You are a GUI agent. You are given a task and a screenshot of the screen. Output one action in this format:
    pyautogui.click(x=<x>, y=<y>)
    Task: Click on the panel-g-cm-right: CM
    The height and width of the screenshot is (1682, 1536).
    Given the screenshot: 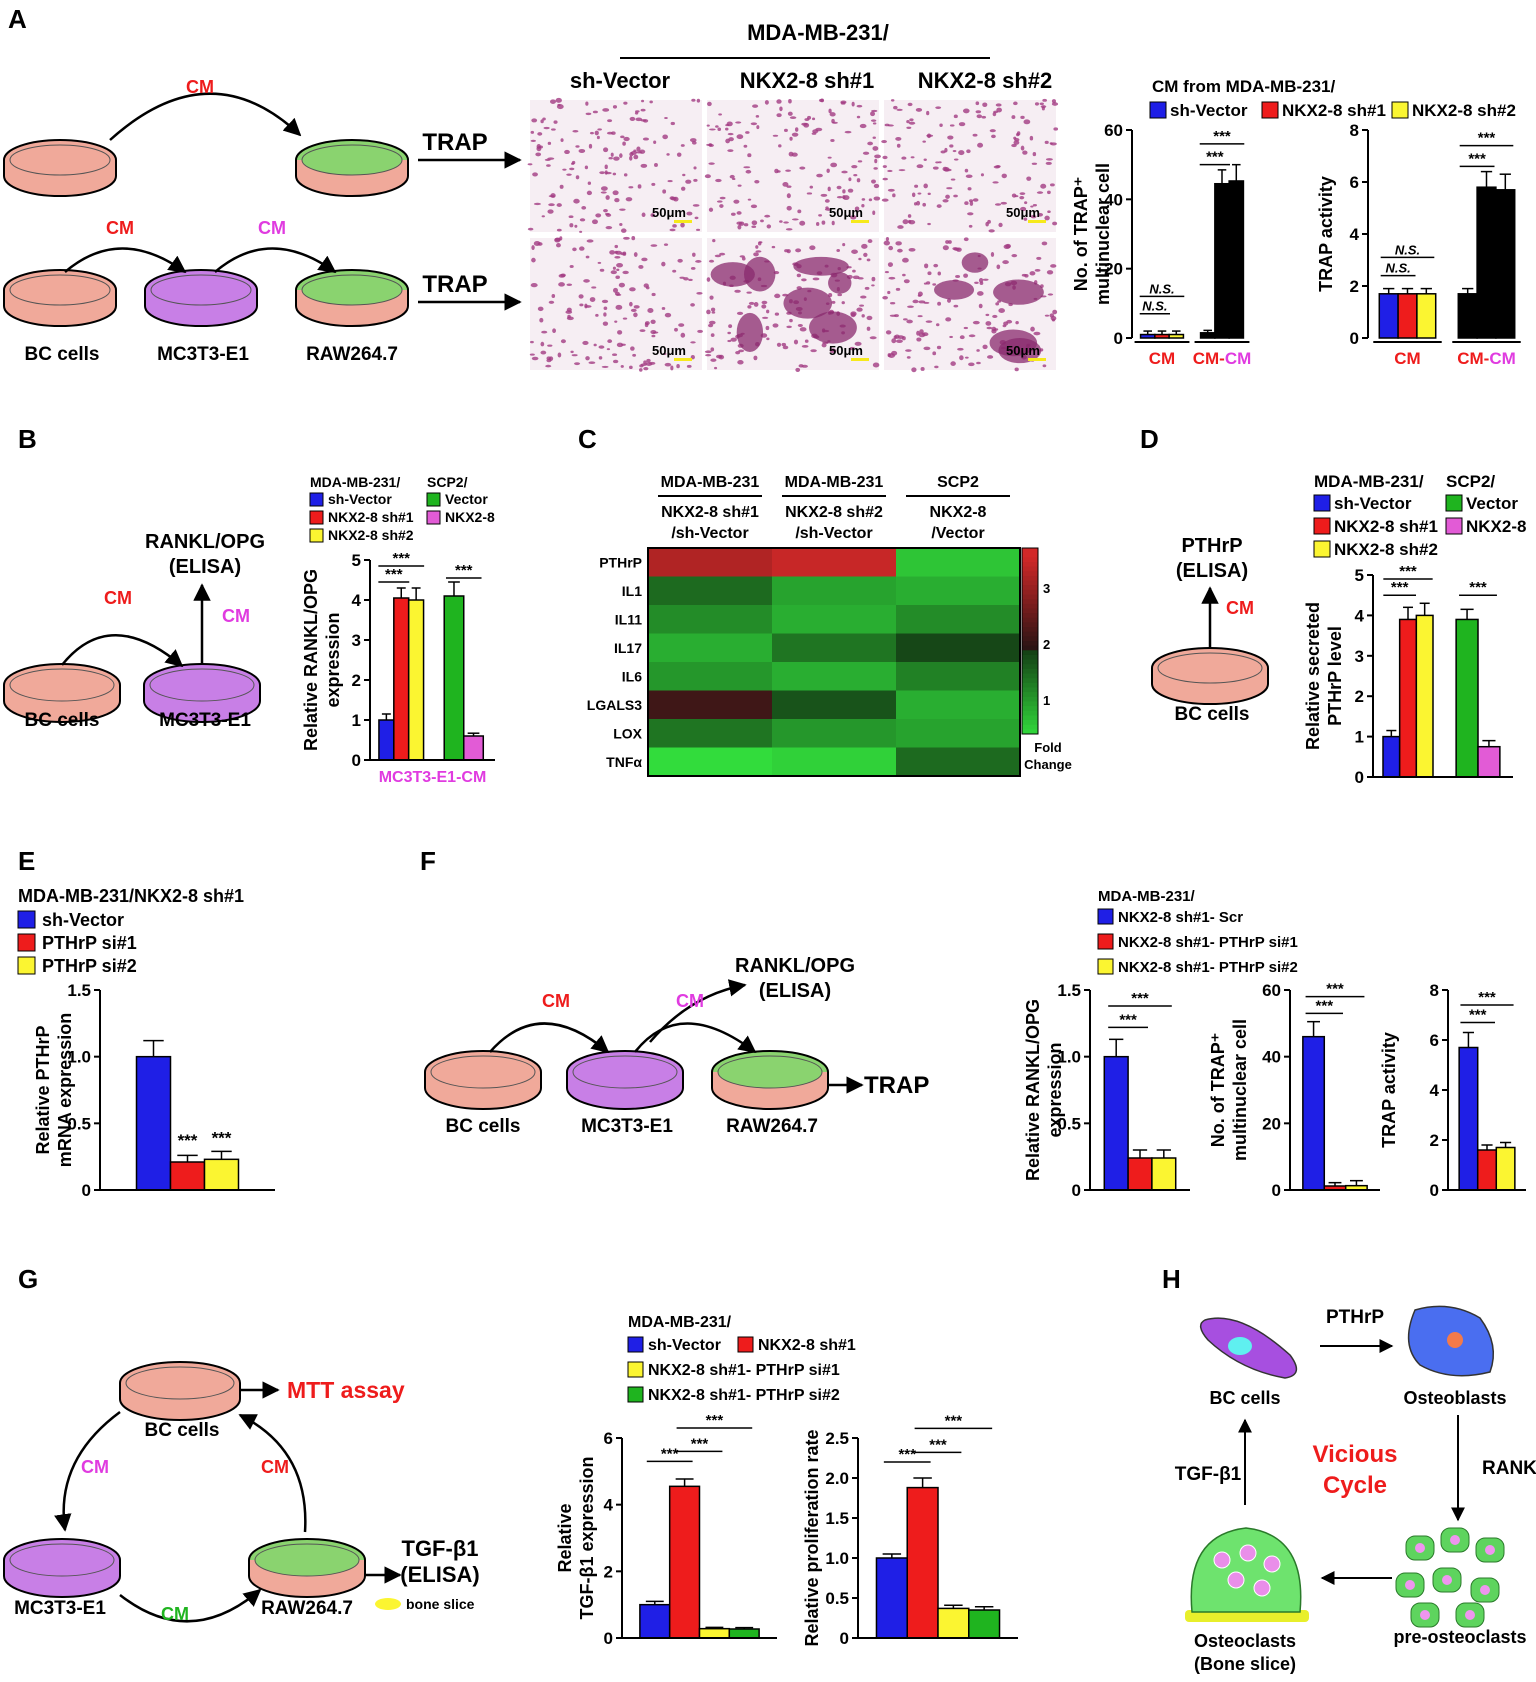 What is the action you would take?
    pyautogui.click(x=275, y=1467)
    